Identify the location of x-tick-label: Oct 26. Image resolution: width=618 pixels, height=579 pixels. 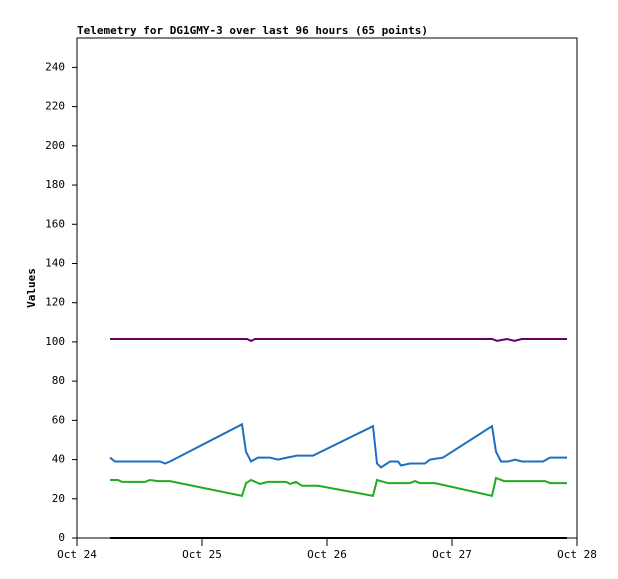
(327, 554).